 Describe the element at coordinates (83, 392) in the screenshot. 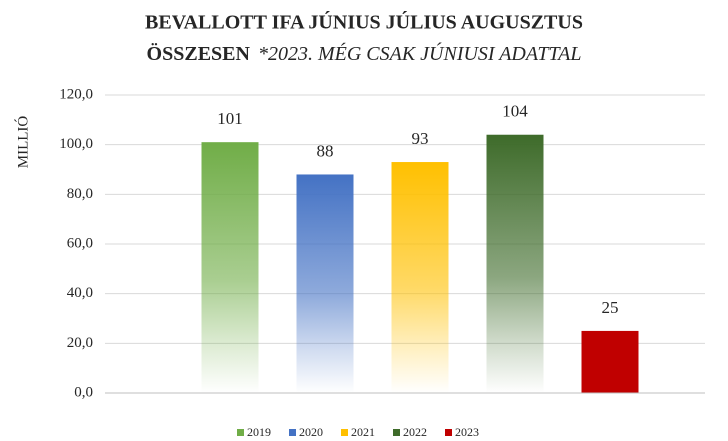

I see `y-tick-label: 0,0` at that location.